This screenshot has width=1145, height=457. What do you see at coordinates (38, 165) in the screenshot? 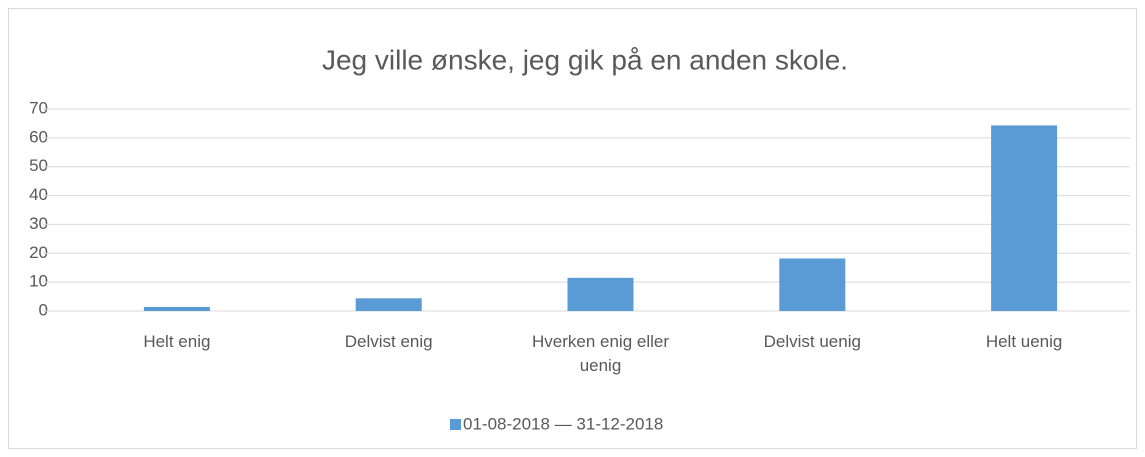
I see `y-tick-label: 50` at bounding box center [38, 165].